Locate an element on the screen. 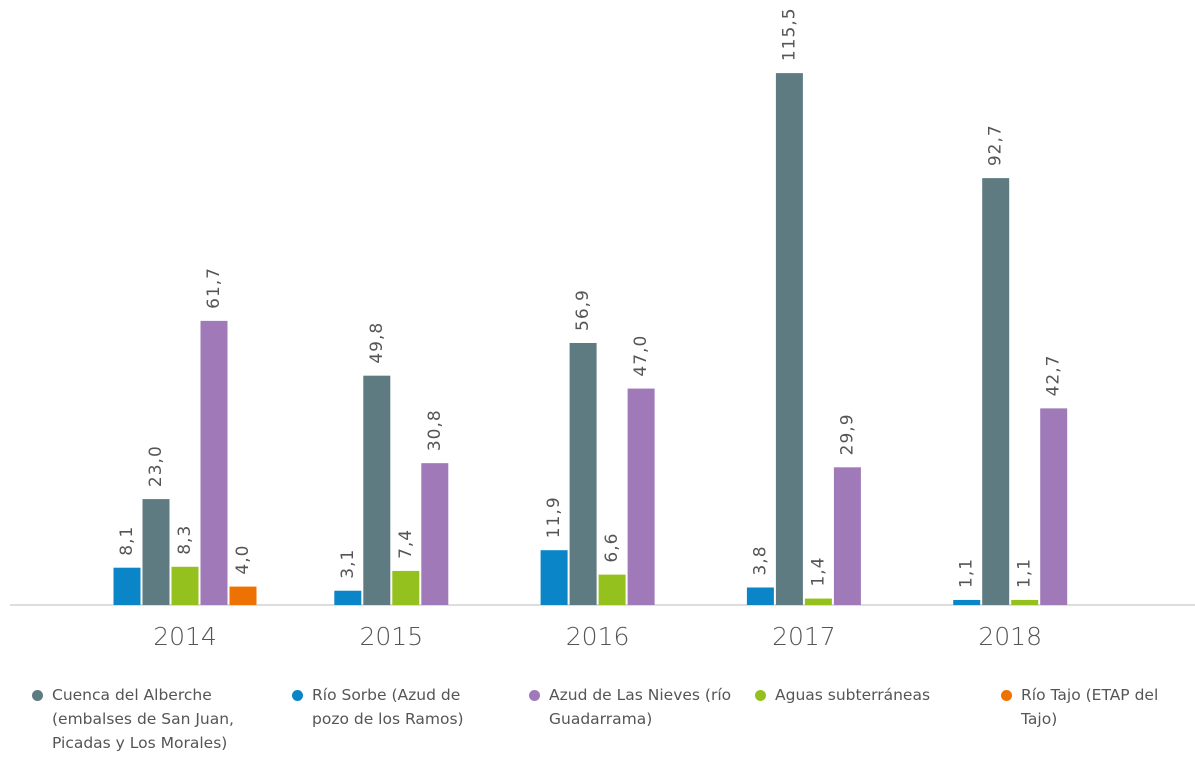 This screenshot has height=771, width=1195. value-label: 4,0 is located at coordinates (243, 560).